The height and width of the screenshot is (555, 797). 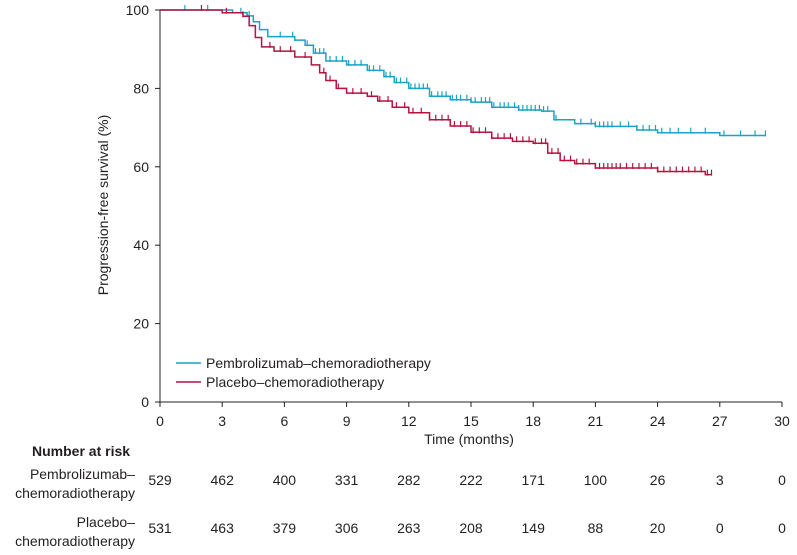 What do you see at coordinates (145, 402) in the screenshot?
I see `y-tick-label: 0` at bounding box center [145, 402].